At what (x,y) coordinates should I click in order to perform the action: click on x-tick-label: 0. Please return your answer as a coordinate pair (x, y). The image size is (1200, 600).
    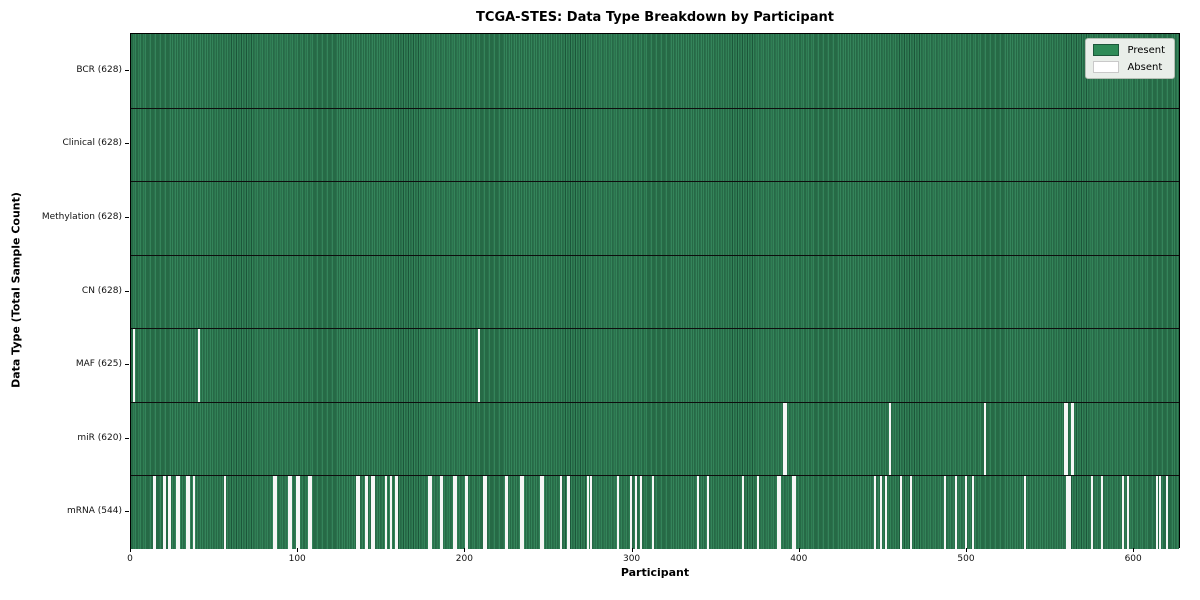
    Looking at the image, I should click on (130, 559).